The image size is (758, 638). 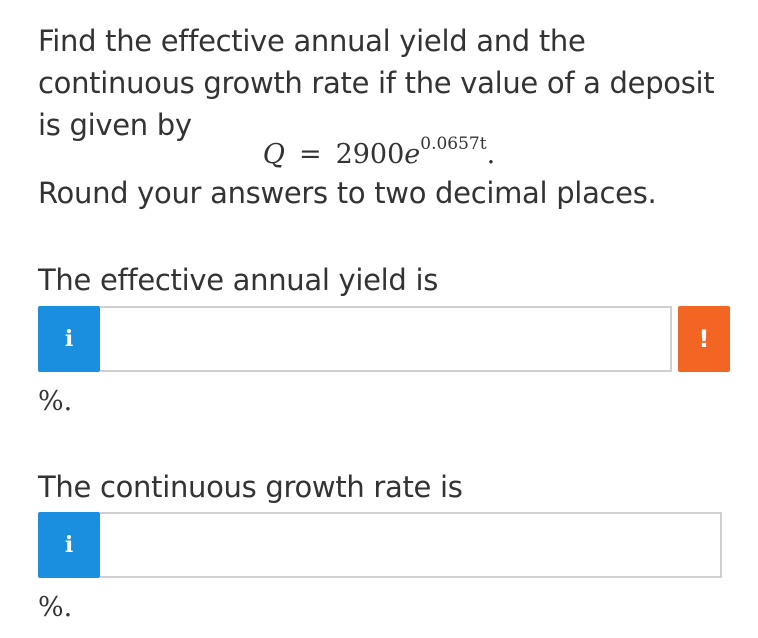 I want to click on effective-yield-answer-row: i !, so click(x=384, y=339).